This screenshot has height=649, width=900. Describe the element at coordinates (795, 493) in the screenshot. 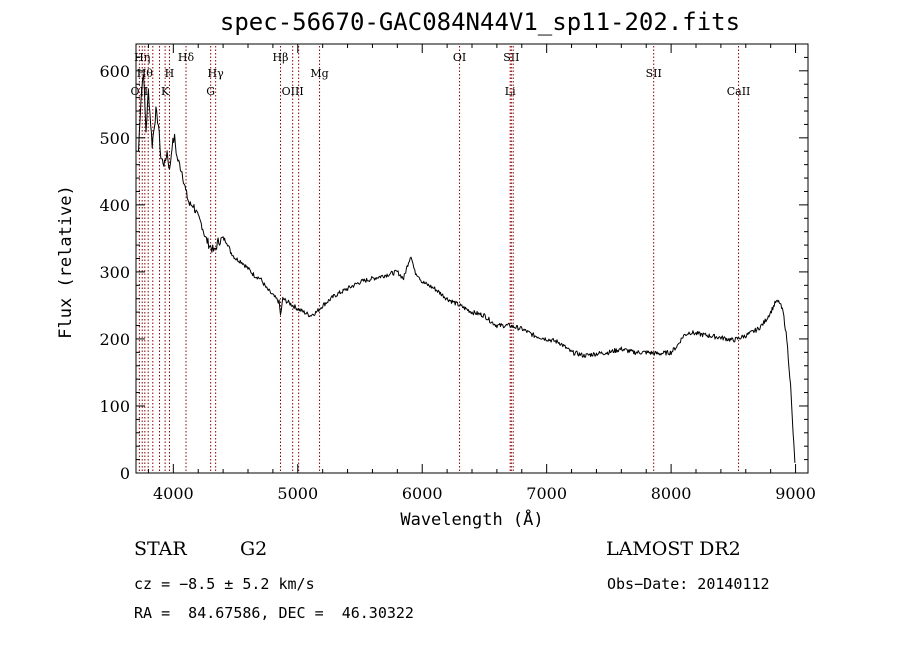

I see `x-tick-label: 9000` at that location.